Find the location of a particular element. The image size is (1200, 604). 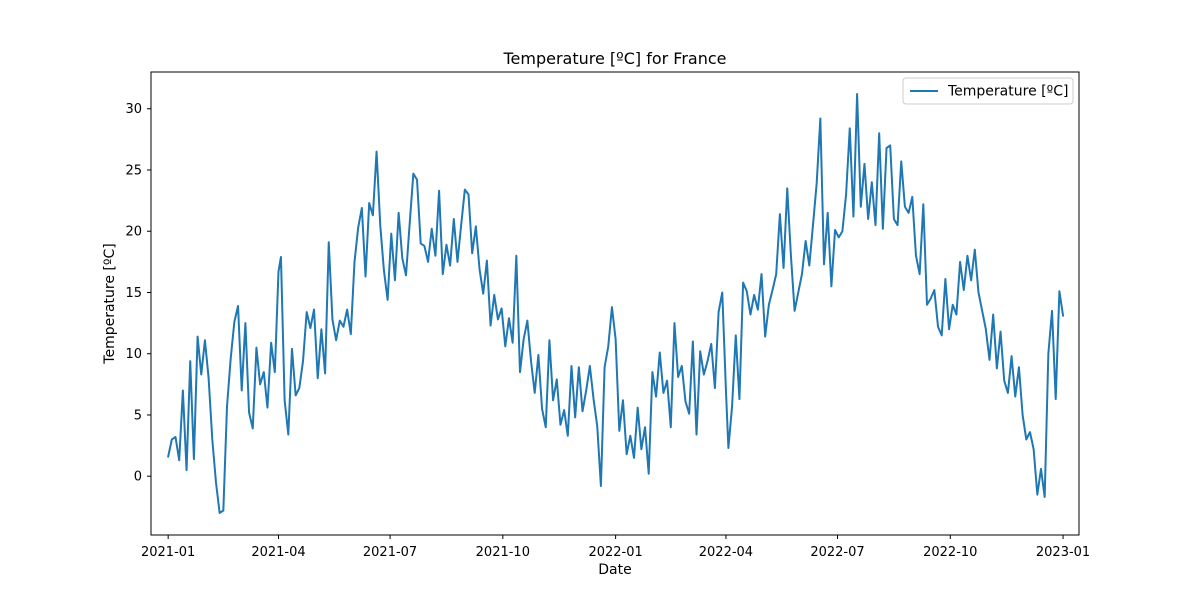

y-tick-label: 20 is located at coordinates (133, 232).